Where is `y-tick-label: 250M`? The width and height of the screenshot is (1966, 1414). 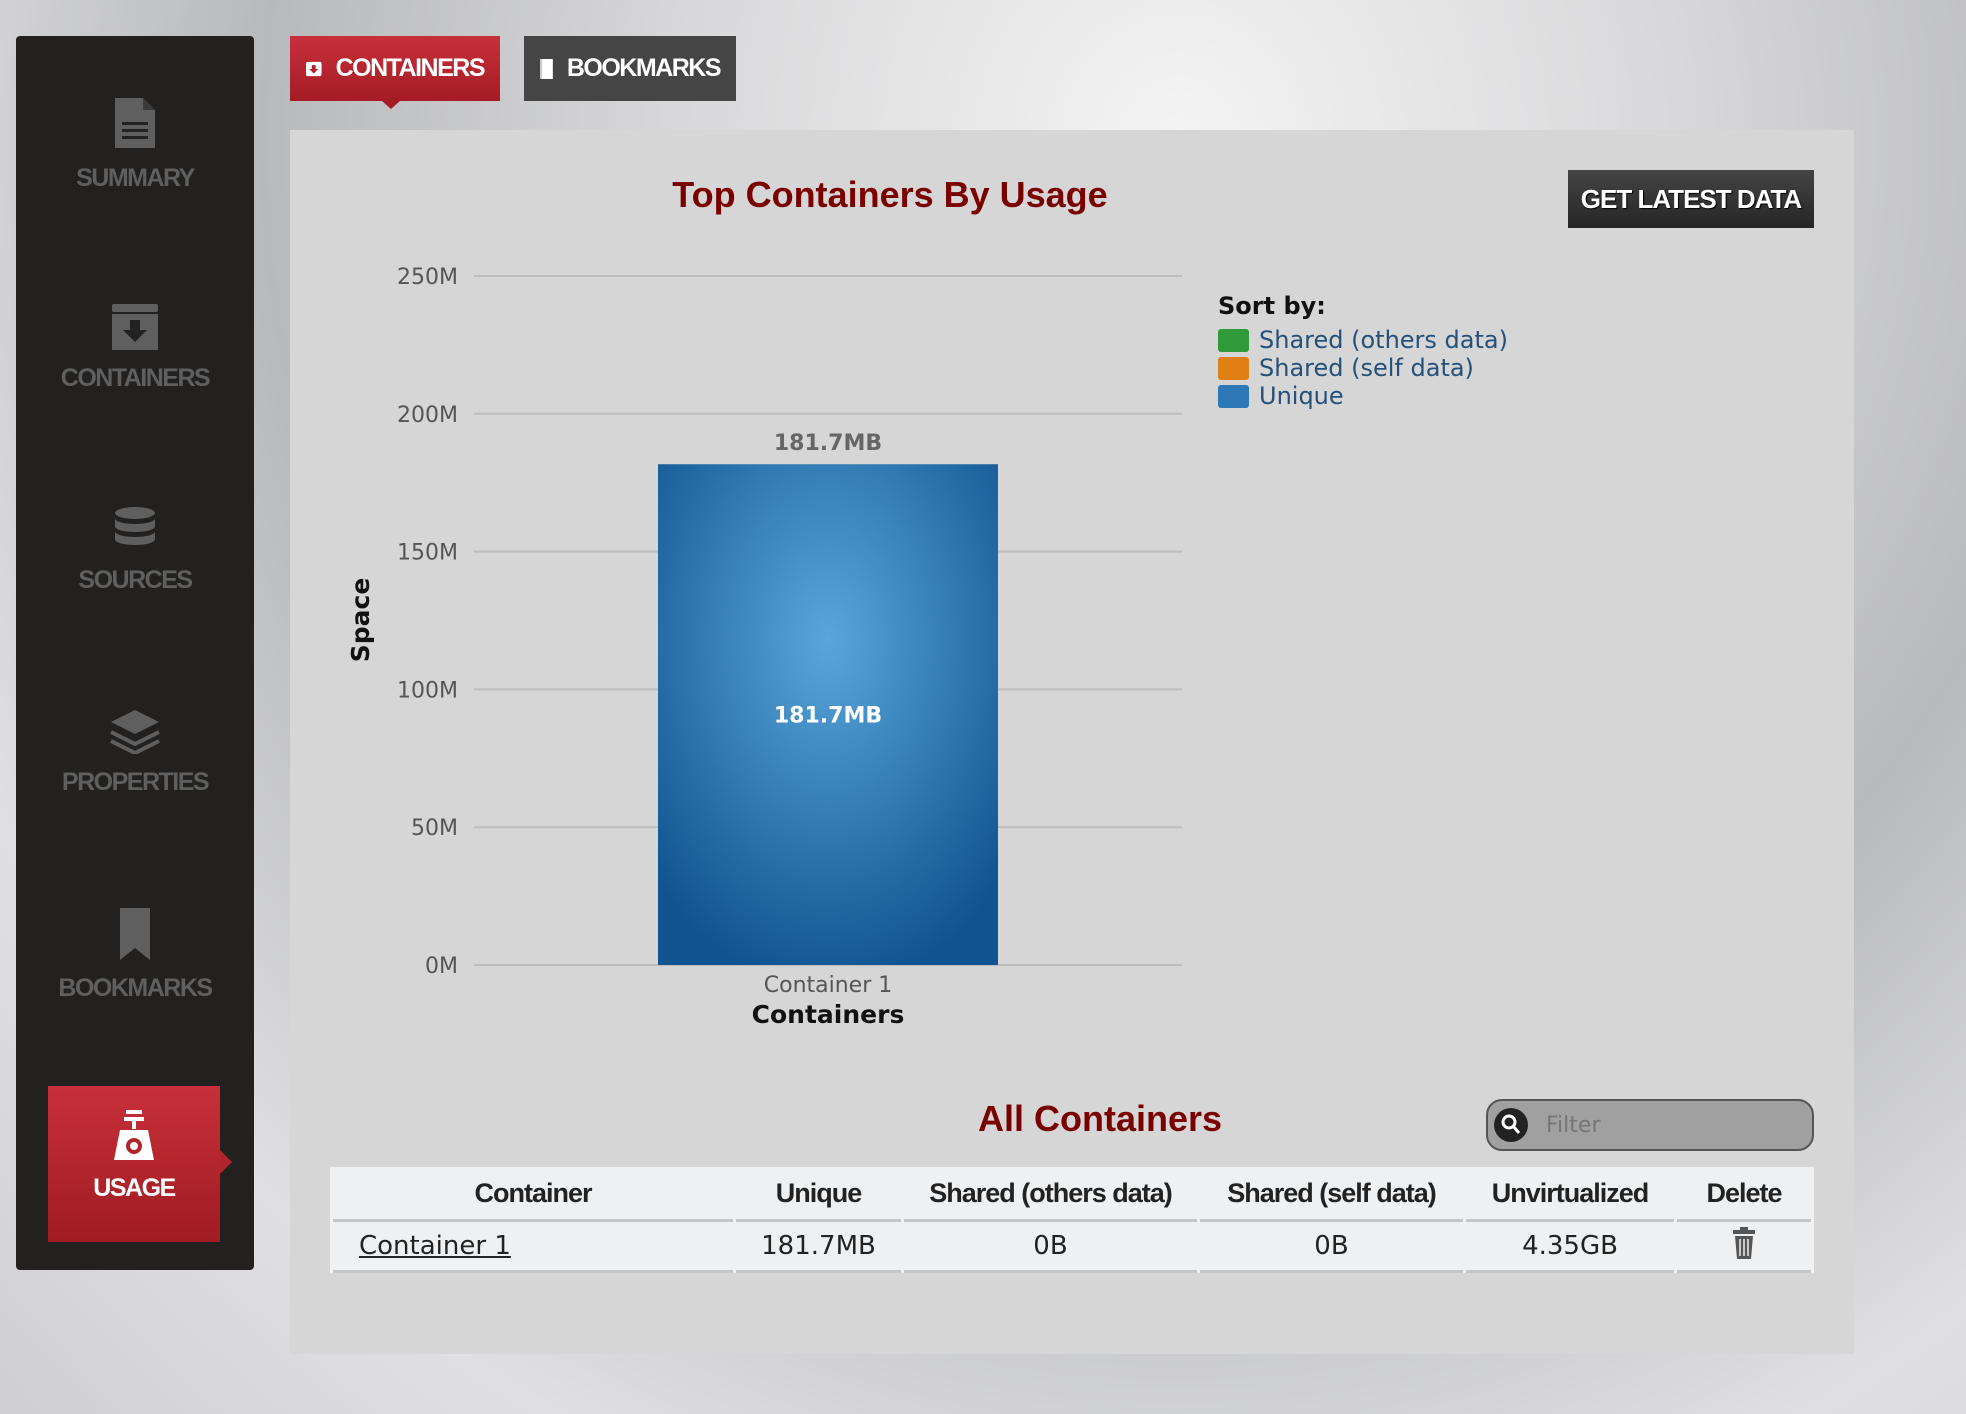
y-tick-label: 250M is located at coordinates (427, 277).